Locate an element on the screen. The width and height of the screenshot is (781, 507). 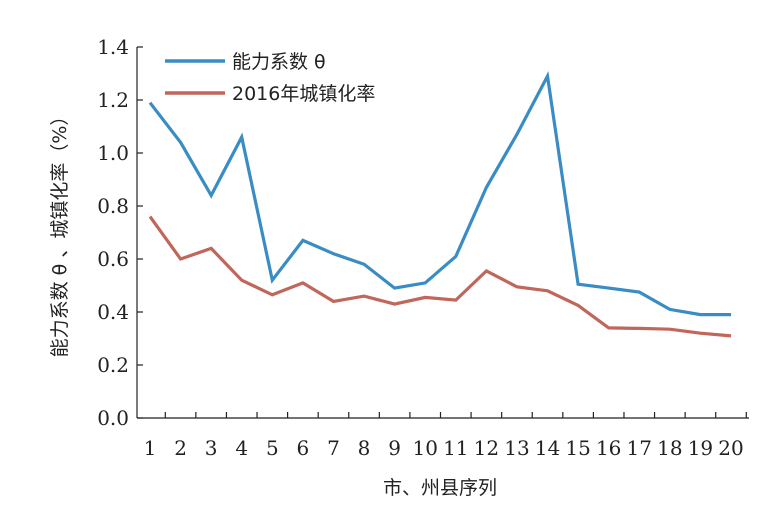
x-tick-label: 16 is located at coordinates (608, 448).